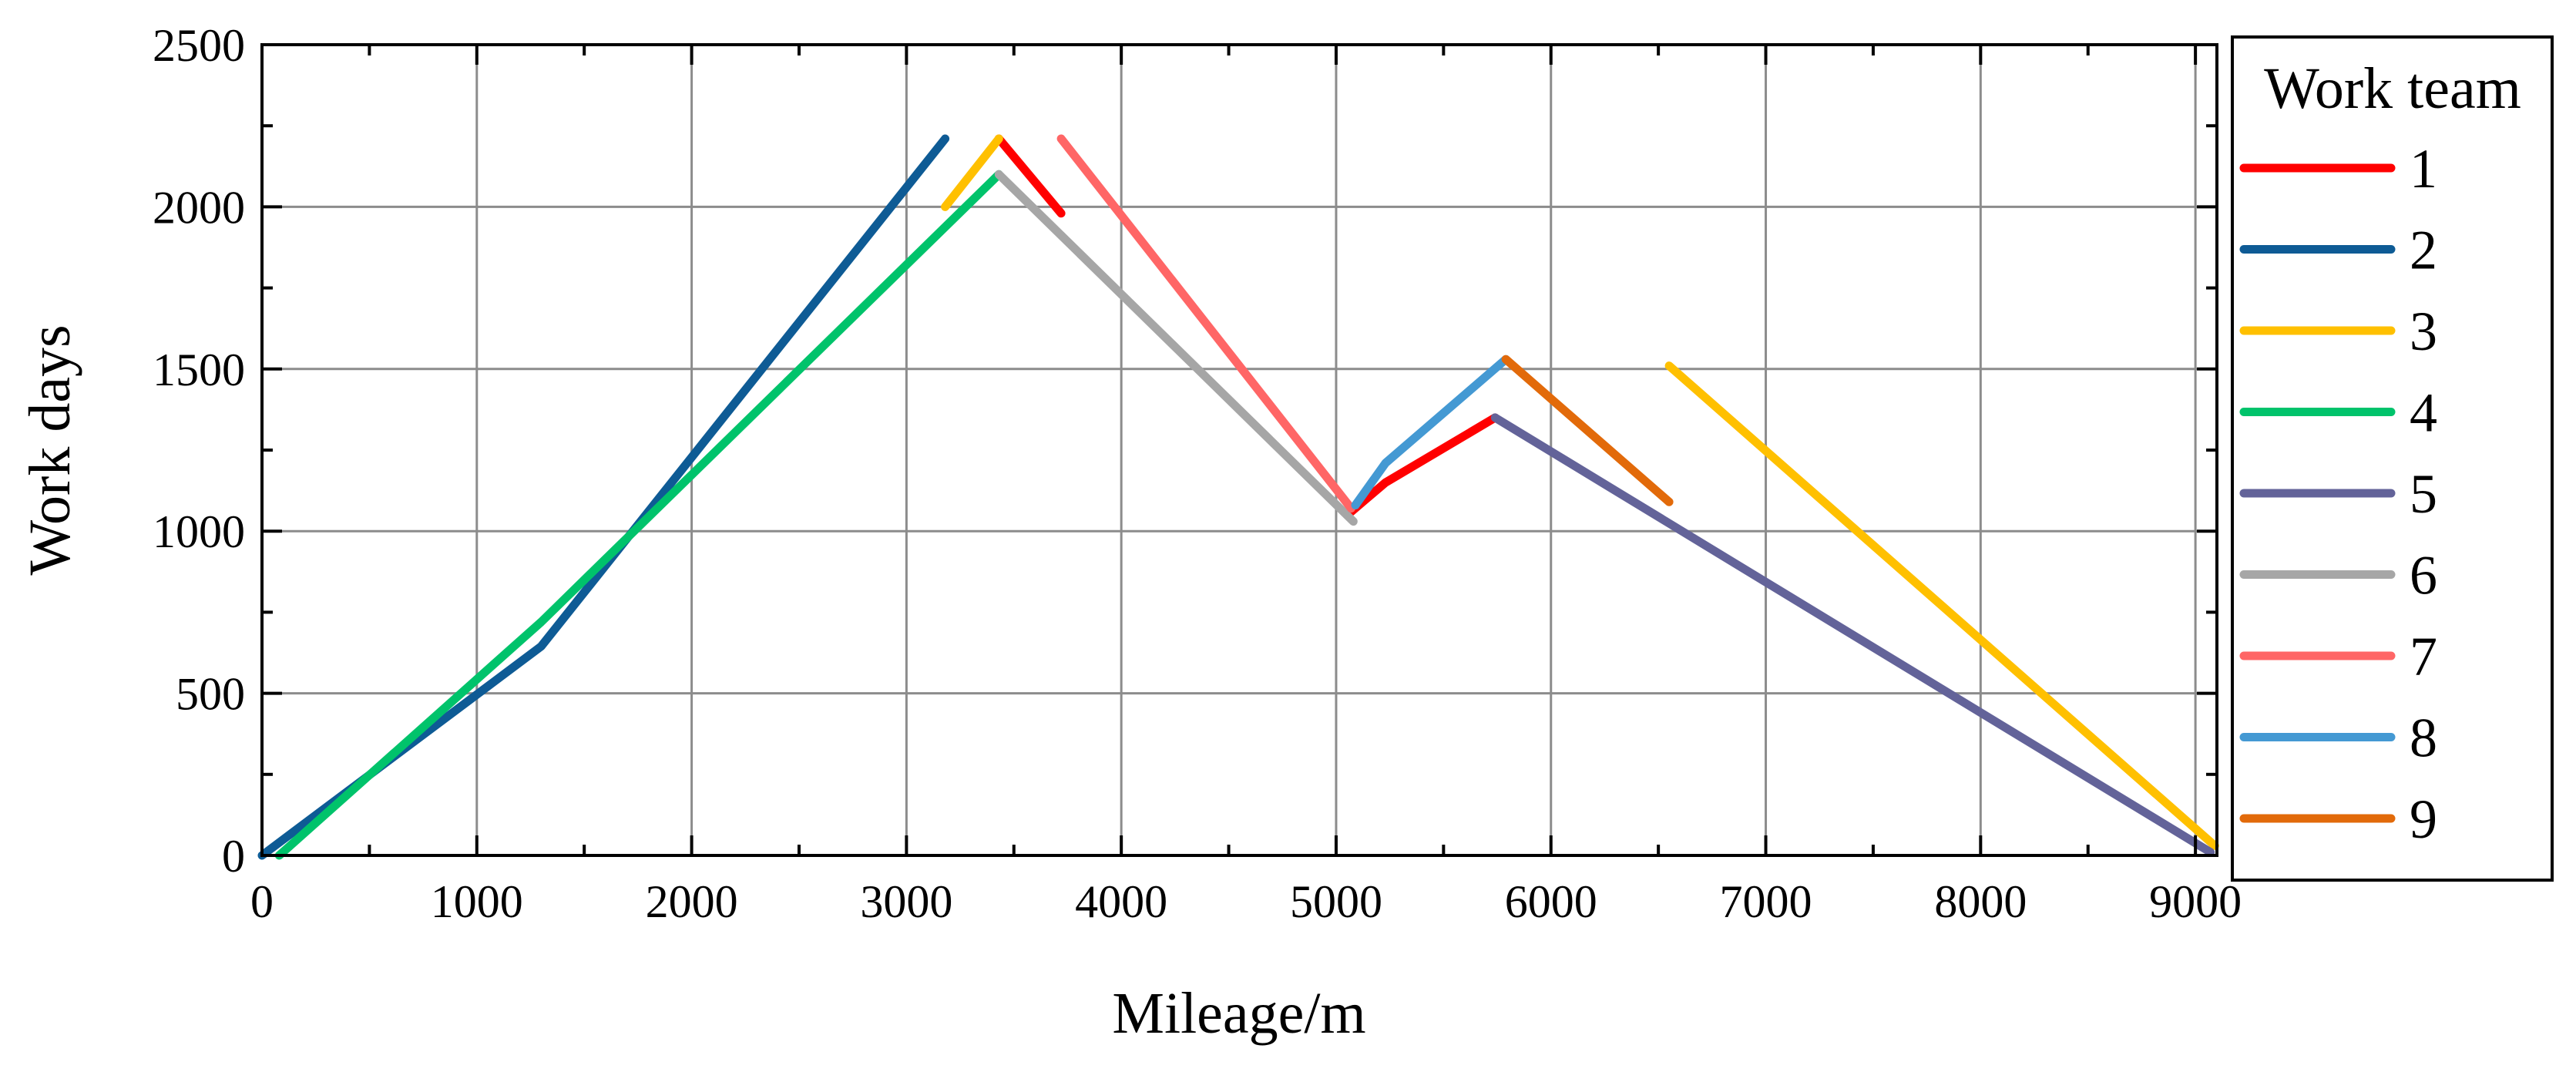  Describe the element at coordinates (233, 856) in the screenshot. I see `y-tick-label: 0` at that location.